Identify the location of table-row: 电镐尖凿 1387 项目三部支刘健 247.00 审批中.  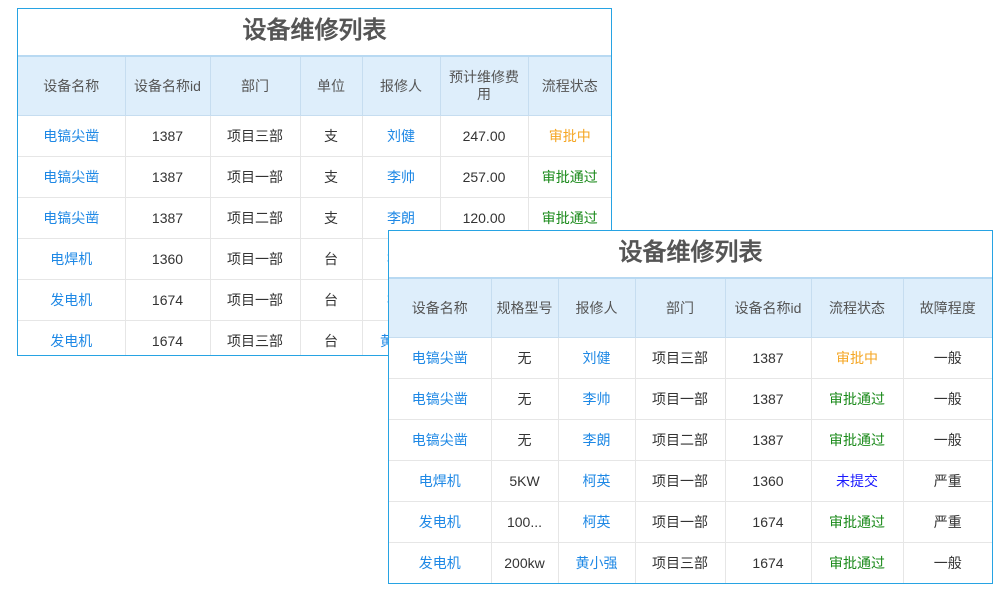
(314, 136).